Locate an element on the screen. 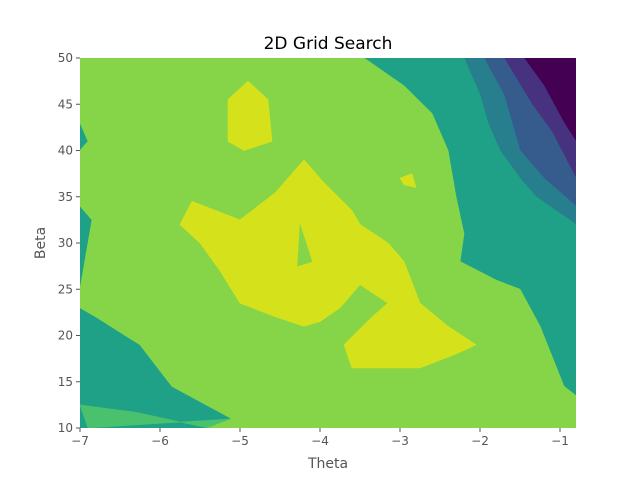 The height and width of the screenshot is (480, 640). x-axis-ticks: −7 −6 −5 −4 −3 −2 −1 is located at coordinates (320, 438).